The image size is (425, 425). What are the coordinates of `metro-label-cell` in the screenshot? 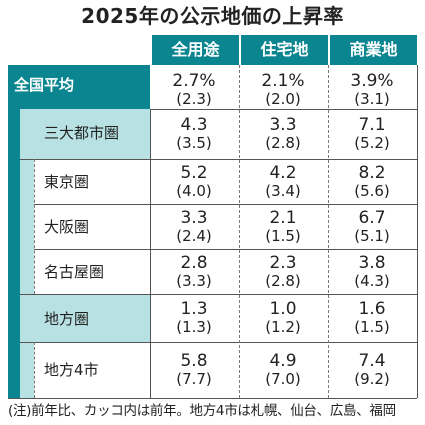 It's located at (85, 134).